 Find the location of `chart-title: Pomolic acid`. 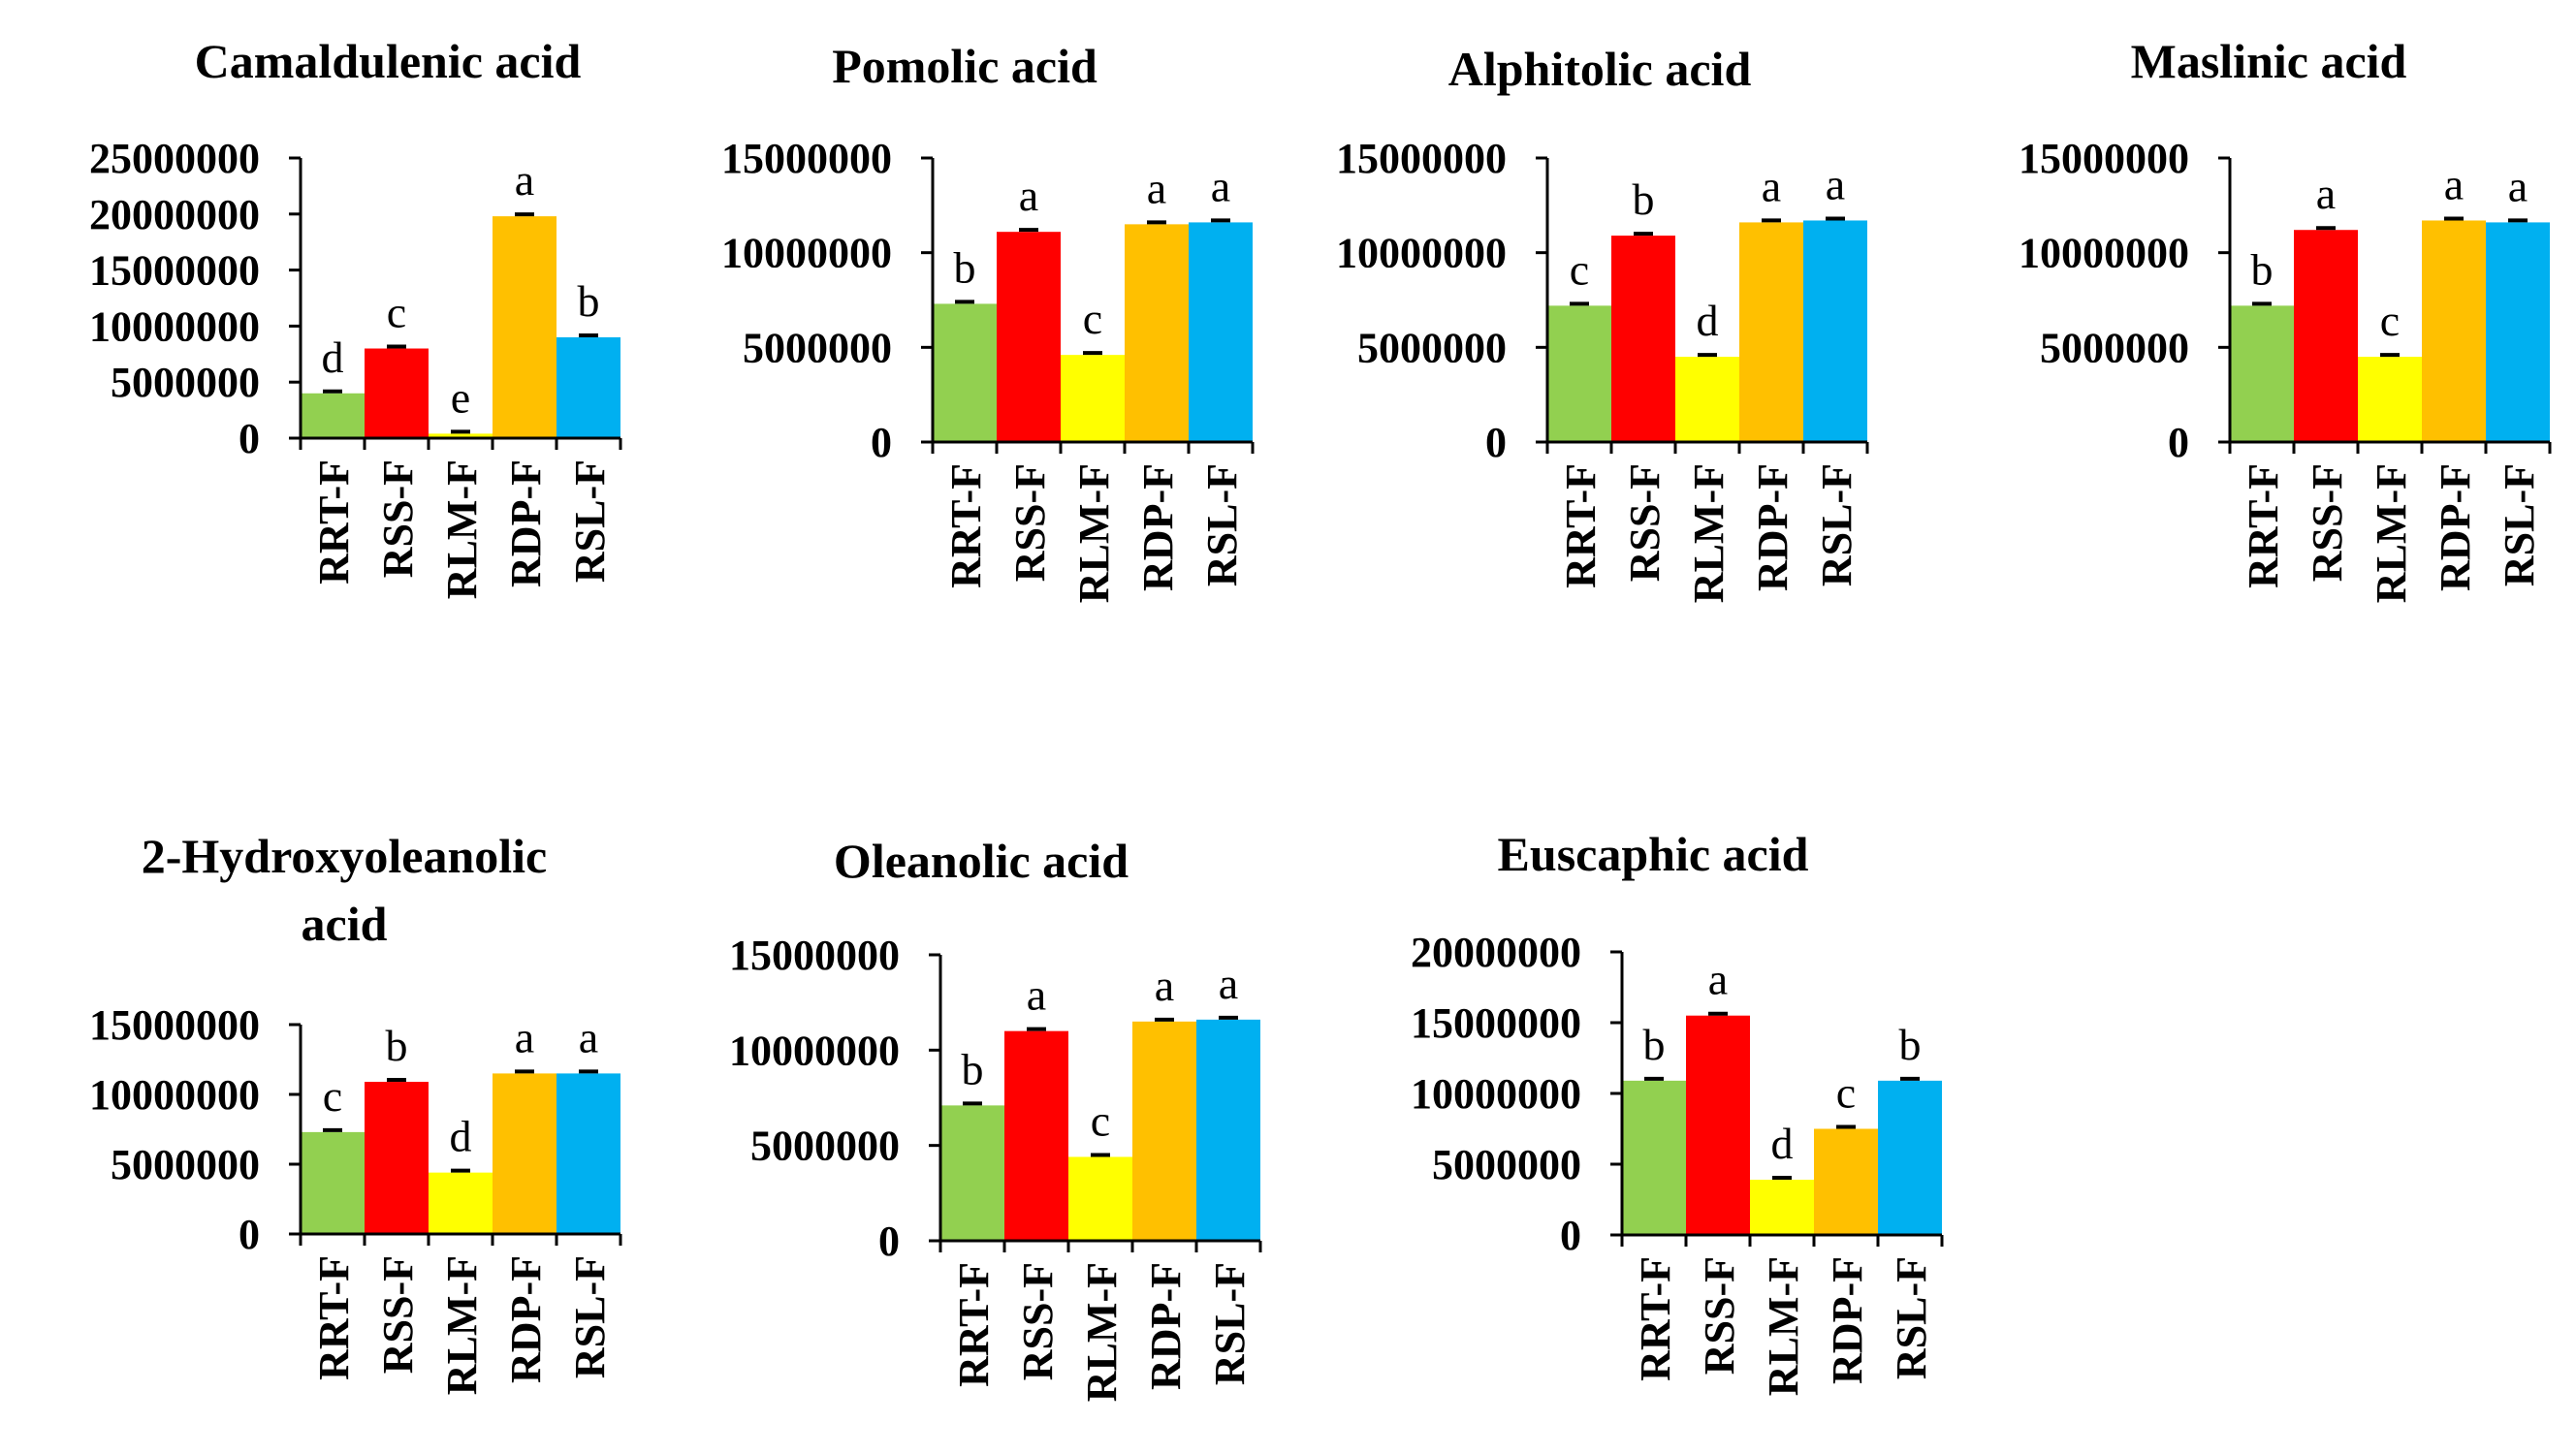

chart-title: Pomolic acid is located at coordinates (964, 66).